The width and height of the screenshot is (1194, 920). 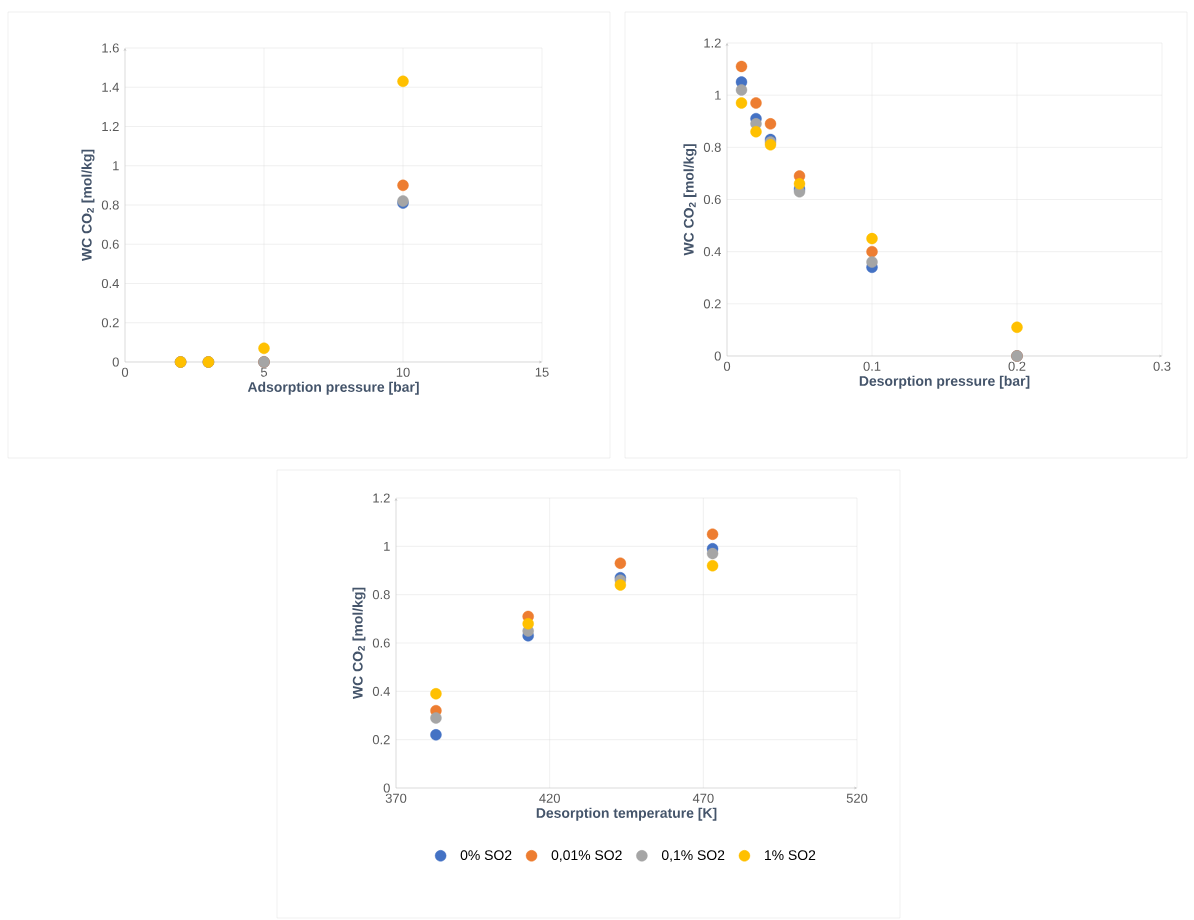 What do you see at coordinates (264, 372) in the screenshot?
I see `x-tick-label: 5` at bounding box center [264, 372].